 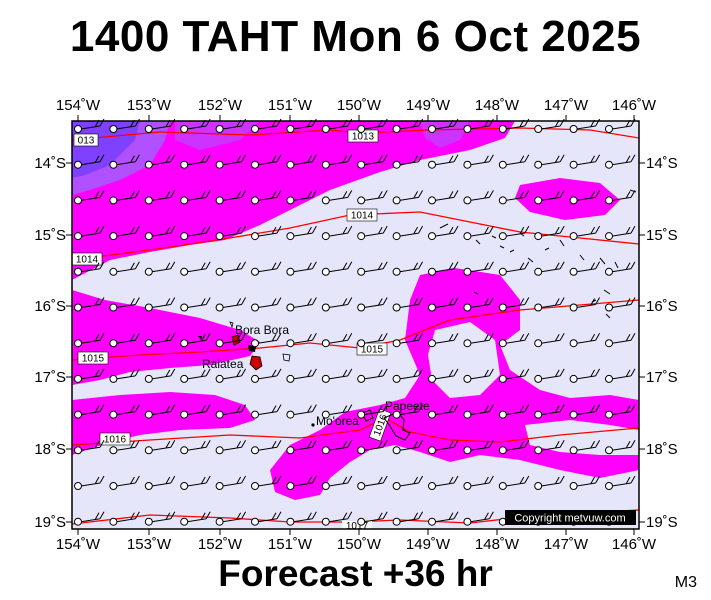 I want to click on isobar-label: 013, so click(x=86, y=140).